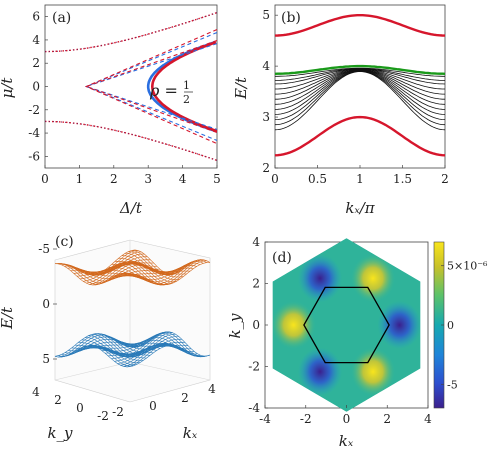 Image resolution: width=491 pixels, height=456 pixels. What do you see at coordinates (34, 110) in the screenshot?
I see `a-ytick-label: -2` at bounding box center [34, 110].